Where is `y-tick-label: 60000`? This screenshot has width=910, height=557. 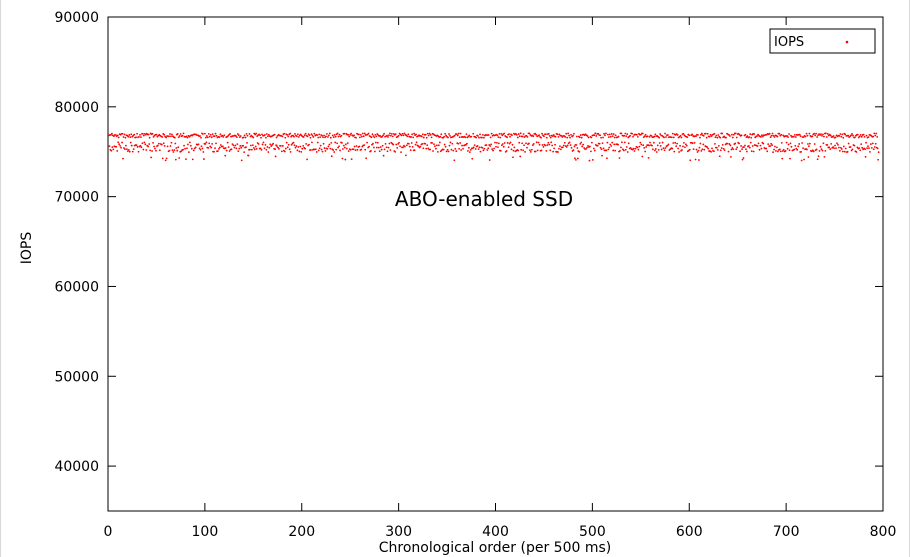
y-tick-label: 60000 is located at coordinates (76, 287).